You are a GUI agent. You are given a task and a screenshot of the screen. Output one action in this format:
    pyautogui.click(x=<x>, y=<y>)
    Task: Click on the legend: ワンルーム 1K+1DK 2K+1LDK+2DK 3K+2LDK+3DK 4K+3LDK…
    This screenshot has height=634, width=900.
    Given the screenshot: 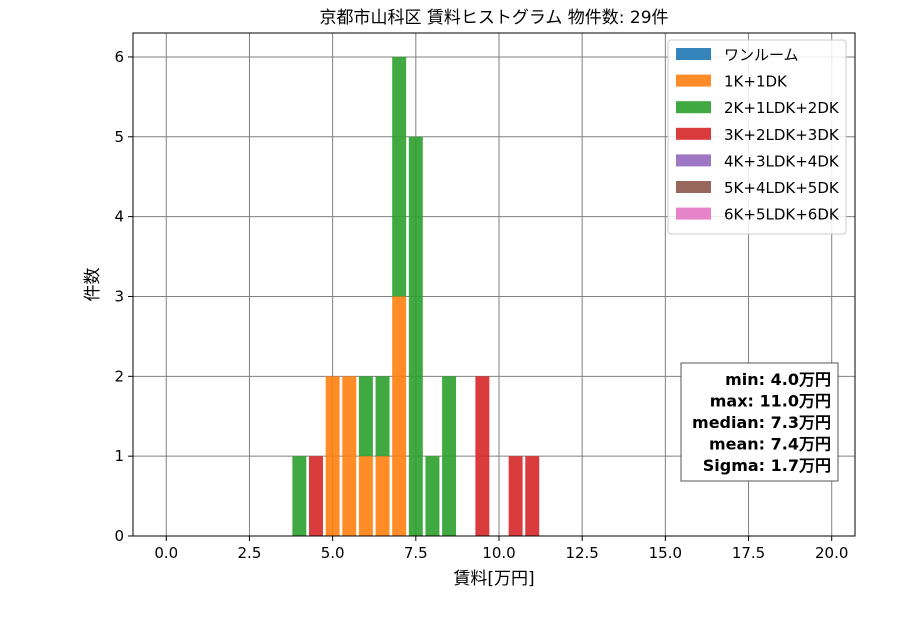 What is the action you would take?
    pyautogui.click(x=757, y=137)
    